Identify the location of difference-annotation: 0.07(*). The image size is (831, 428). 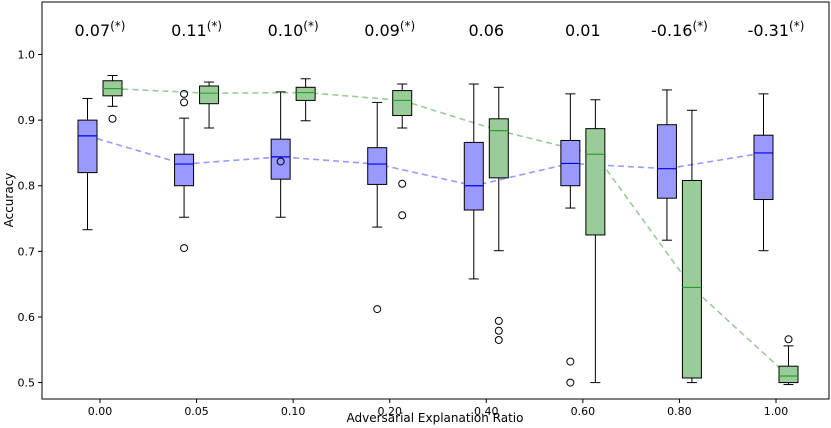
(100, 29).